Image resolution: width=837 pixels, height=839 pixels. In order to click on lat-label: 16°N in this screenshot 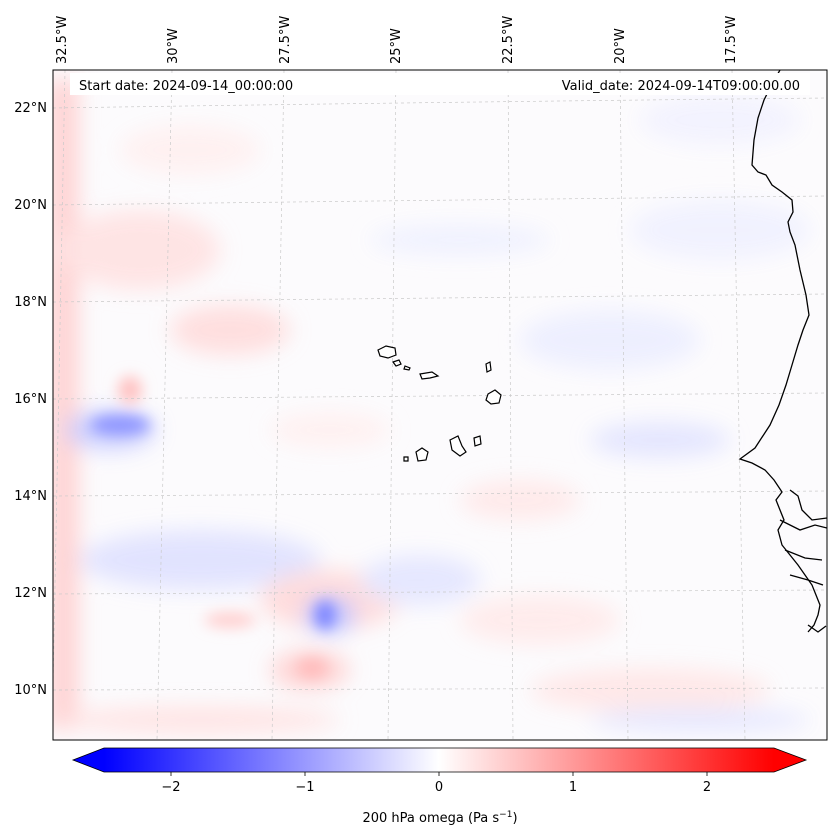, I will do `click(30, 399)`.